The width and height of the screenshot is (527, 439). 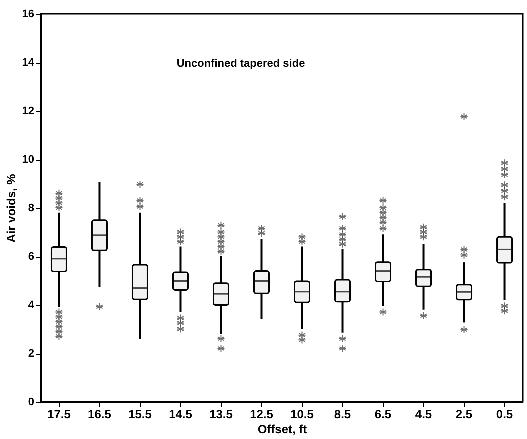 What do you see at coordinates (464, 415) in the screenshot?
I see `x-tick-label: 2.5` at bounding box center [464, 415].